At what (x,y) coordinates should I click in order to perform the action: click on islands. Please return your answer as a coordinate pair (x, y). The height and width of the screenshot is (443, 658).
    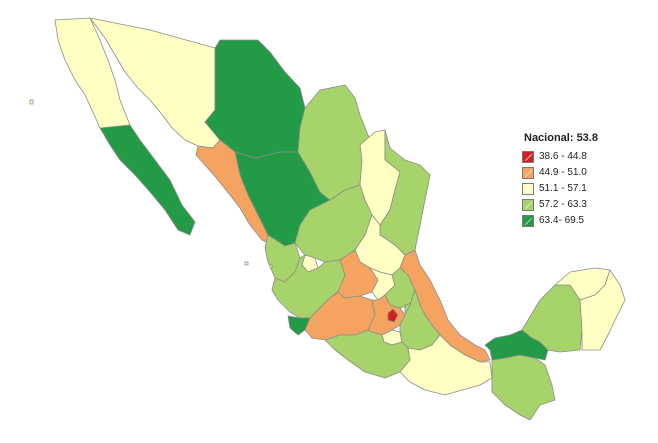
    Looking at the image, I should click on (151, 184).